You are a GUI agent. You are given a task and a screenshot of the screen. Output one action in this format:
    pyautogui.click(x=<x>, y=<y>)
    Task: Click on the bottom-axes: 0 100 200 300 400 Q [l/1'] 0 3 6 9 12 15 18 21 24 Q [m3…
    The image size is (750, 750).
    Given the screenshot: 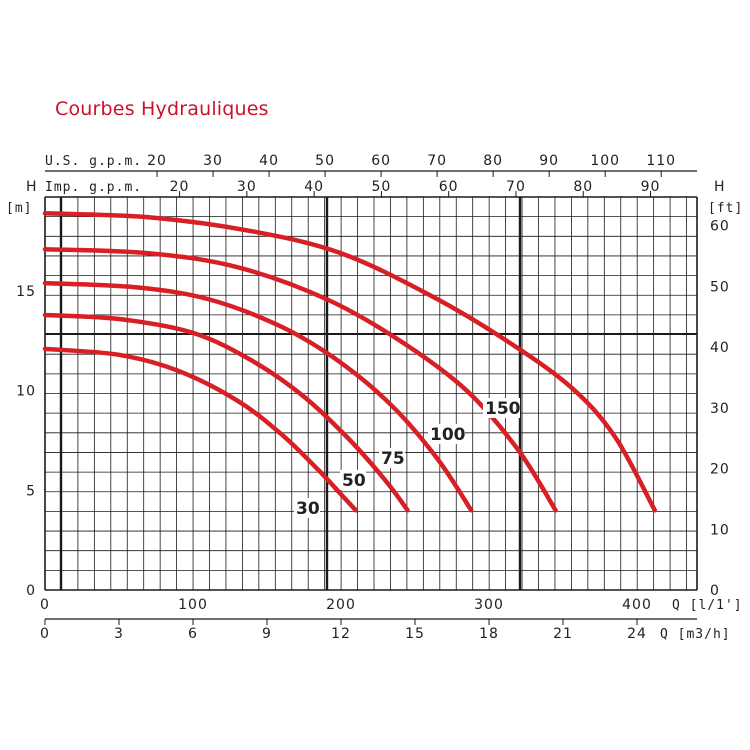 What is the action you would take?
    pyautogui.click(x=391, y=619)
    